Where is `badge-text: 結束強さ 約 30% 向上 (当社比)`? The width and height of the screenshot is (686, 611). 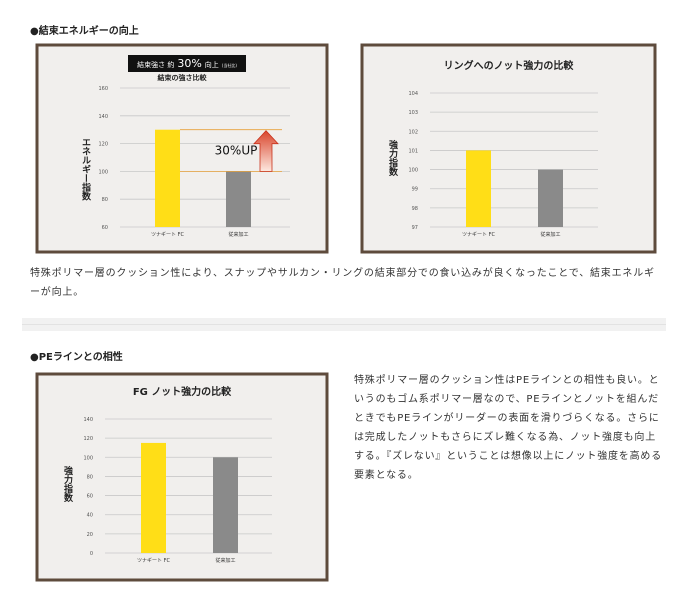 badge-text: 結束強さ 約 30% 向上 (当社比) is located at coordinates (187, 63).